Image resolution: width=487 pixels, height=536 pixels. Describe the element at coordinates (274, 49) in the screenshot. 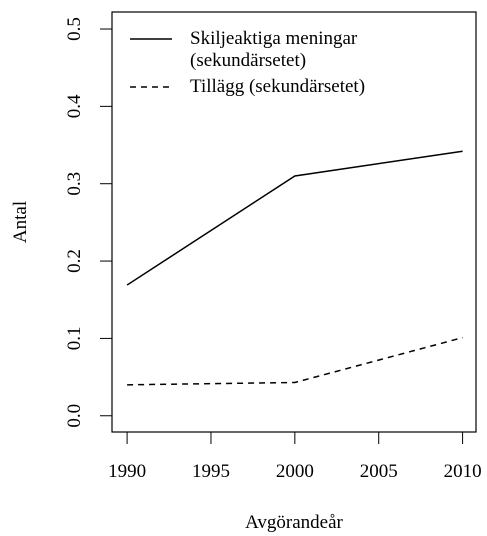

I see `legend-label: Skiljeaktiga meningar (sekundärsetet)` at that location.